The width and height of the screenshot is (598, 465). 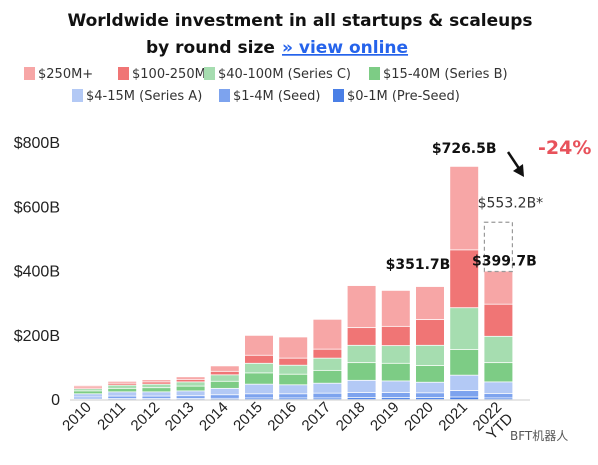 What do you see at coordinates (293, 396) in the screenshot?
I see `bar-segment-1-4m-seed-2016` at bounding box center [293, 396].